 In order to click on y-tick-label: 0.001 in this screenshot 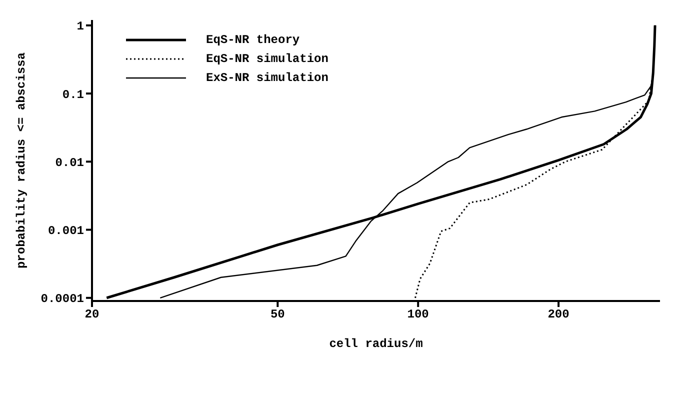, I will do `click(66, 231)`.